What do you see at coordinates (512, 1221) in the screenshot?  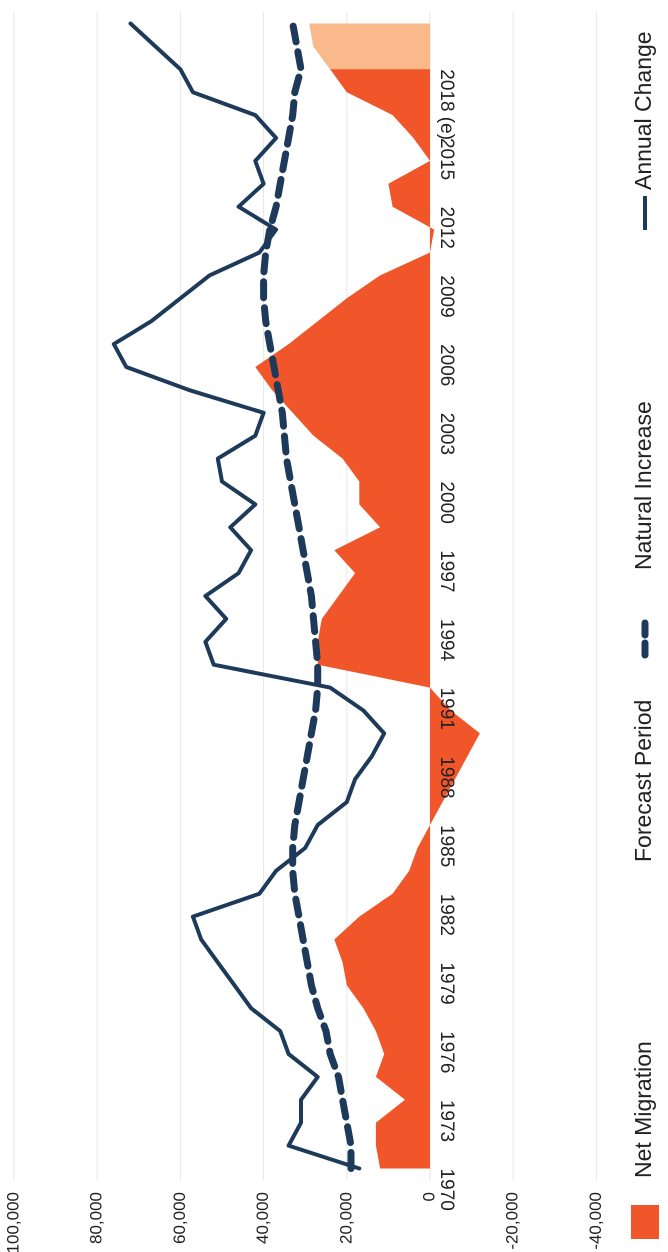 I see `y-tick-label: -20,000` at bounding box center [512, 1221].